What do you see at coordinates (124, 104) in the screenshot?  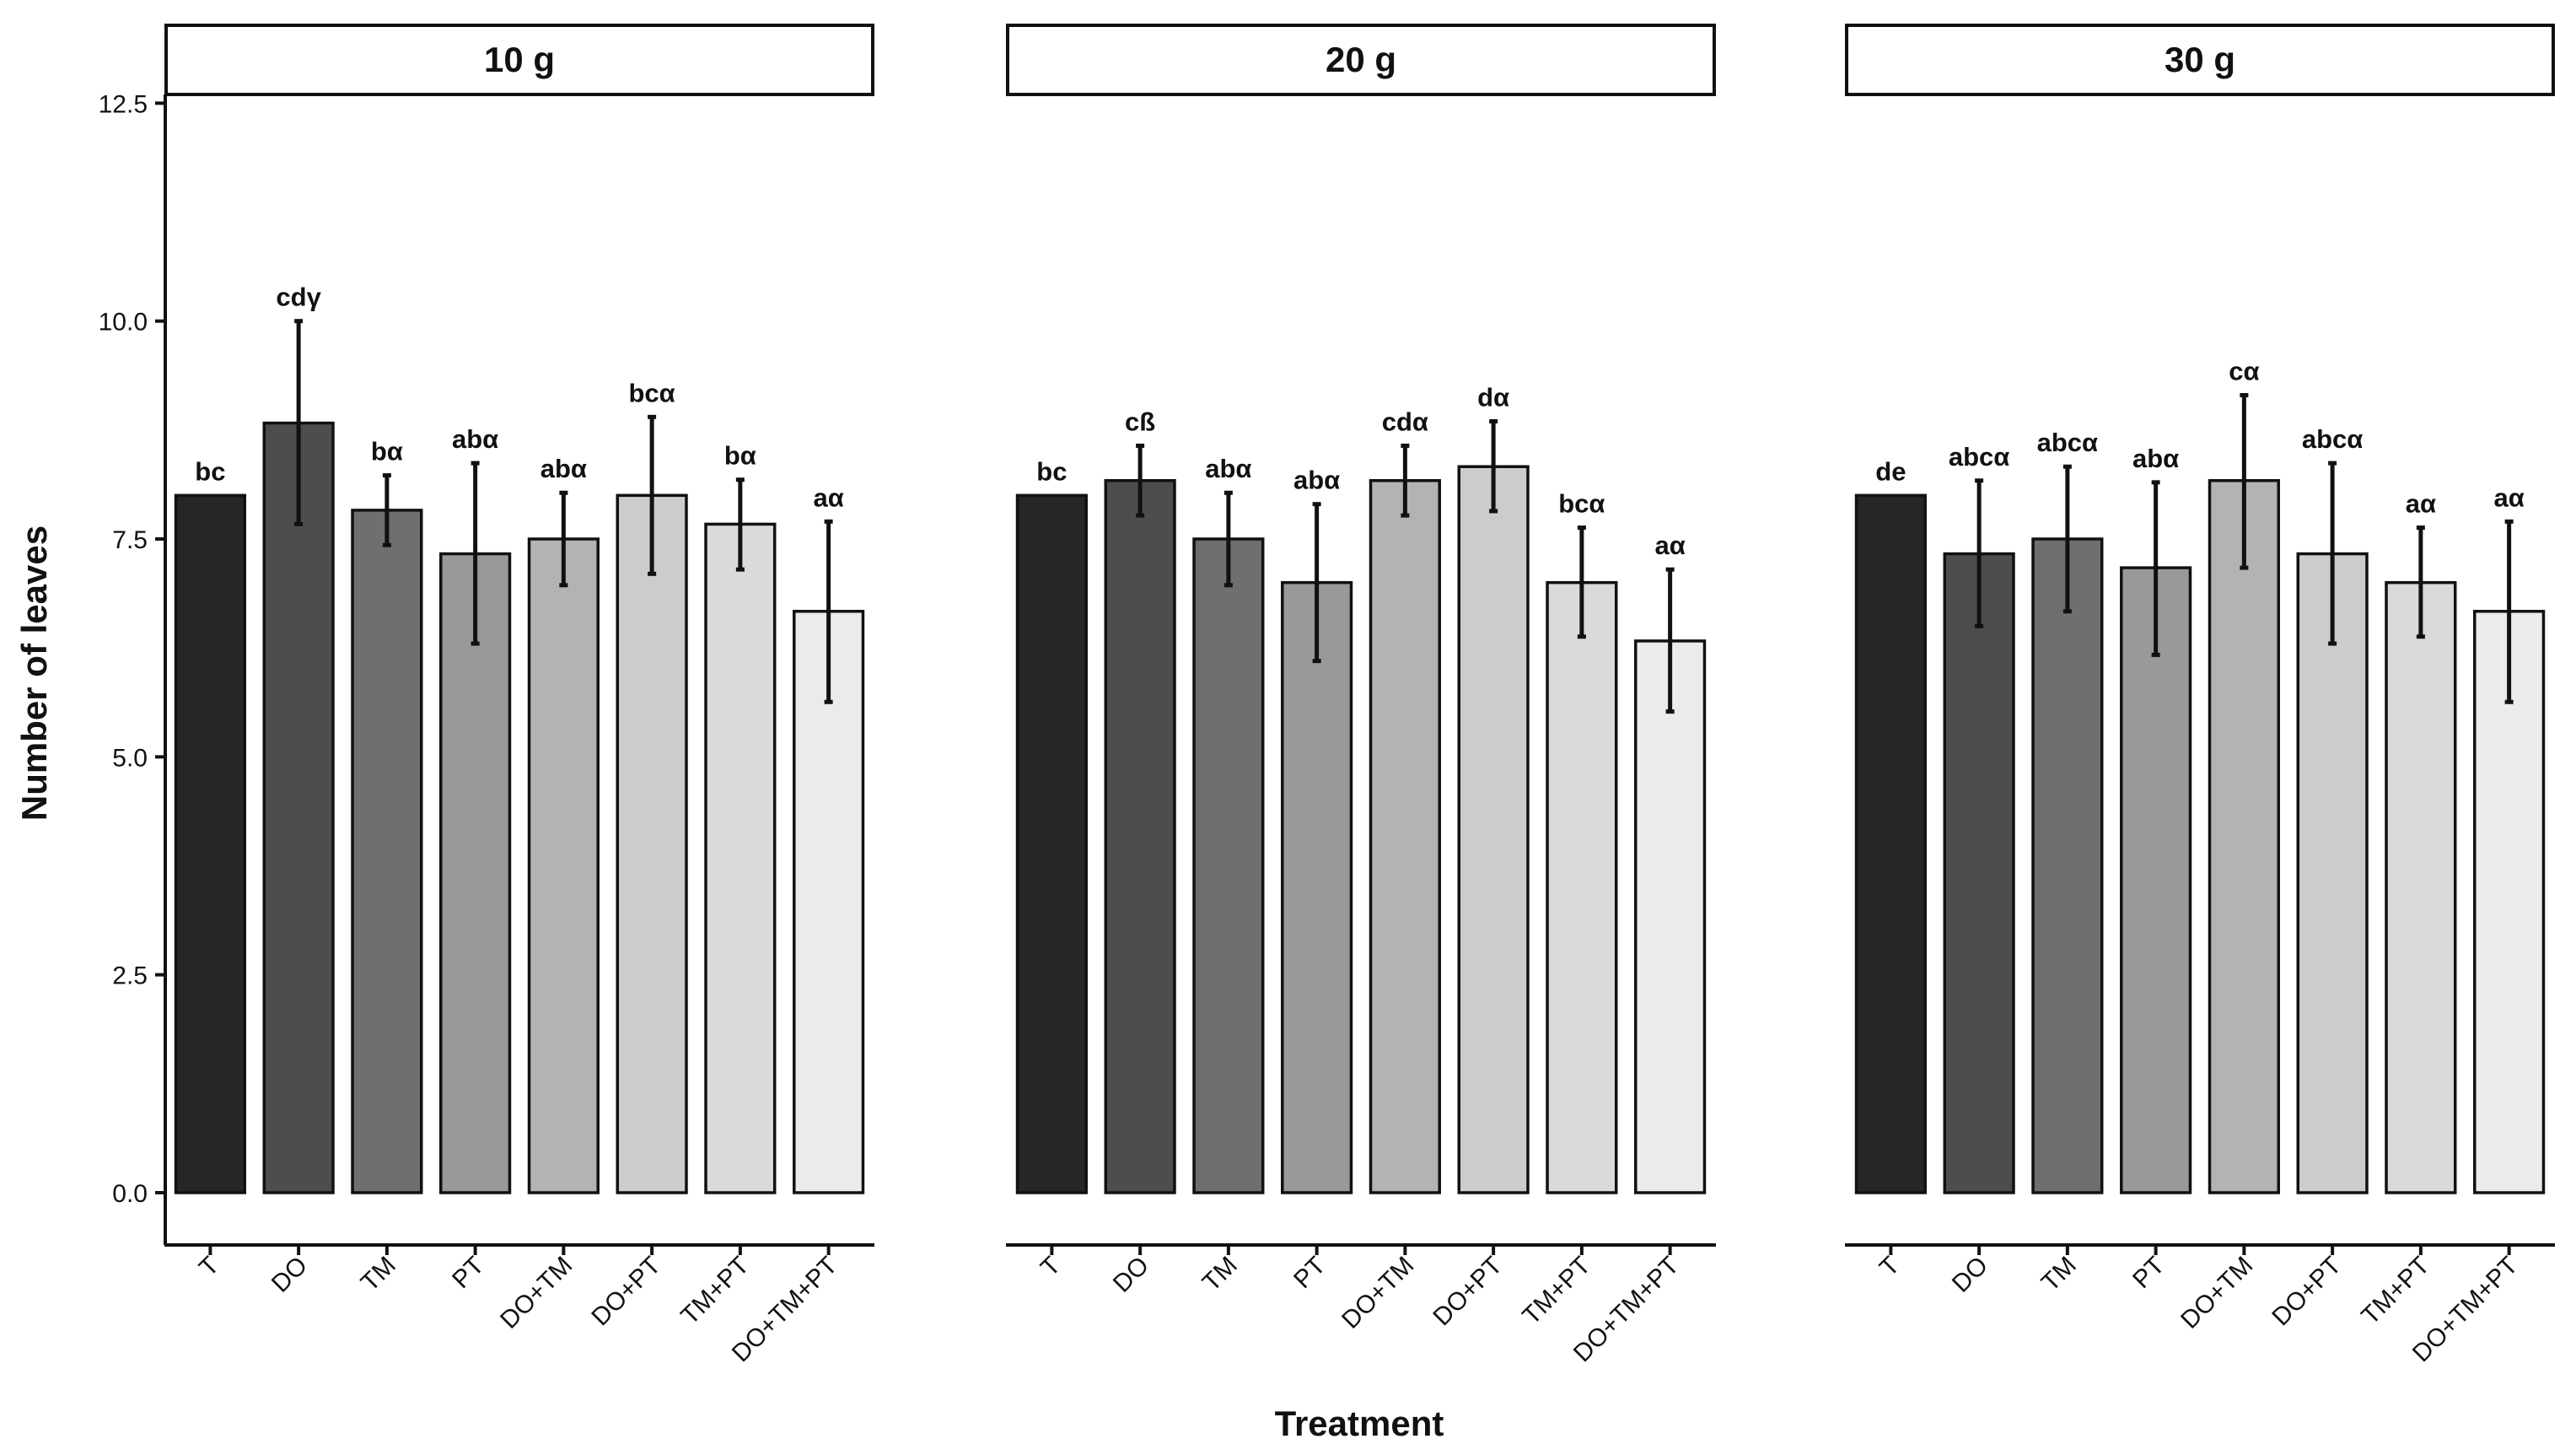 I see `y-tick-label: 12.5` at bounding box center [124, 104].